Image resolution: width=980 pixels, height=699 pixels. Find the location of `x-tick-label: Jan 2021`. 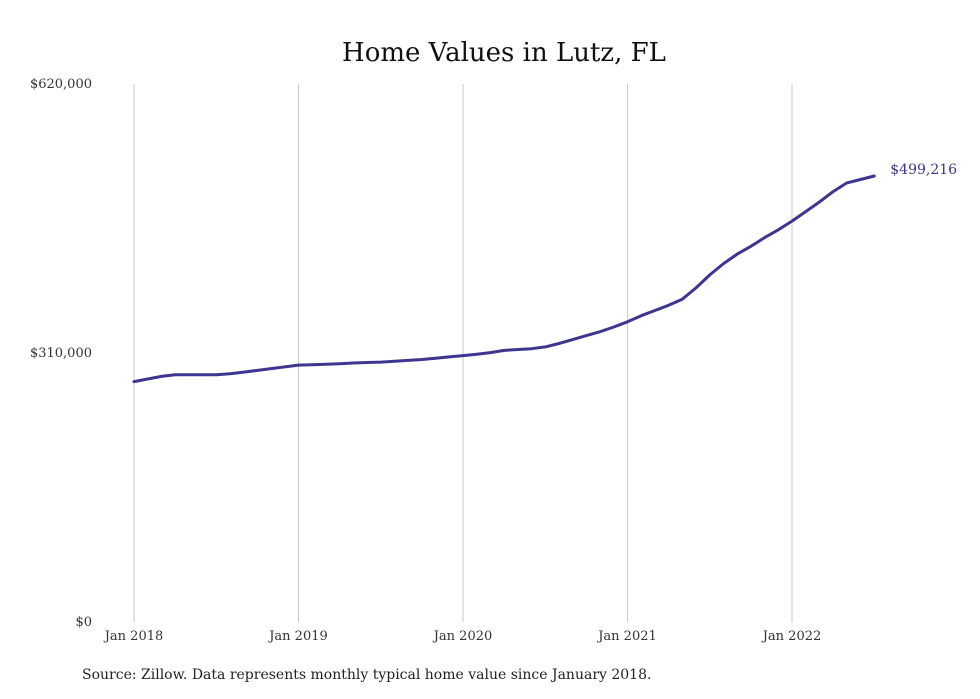

x-tick-label: Jan 2021 is located at coordinates (626, 636).